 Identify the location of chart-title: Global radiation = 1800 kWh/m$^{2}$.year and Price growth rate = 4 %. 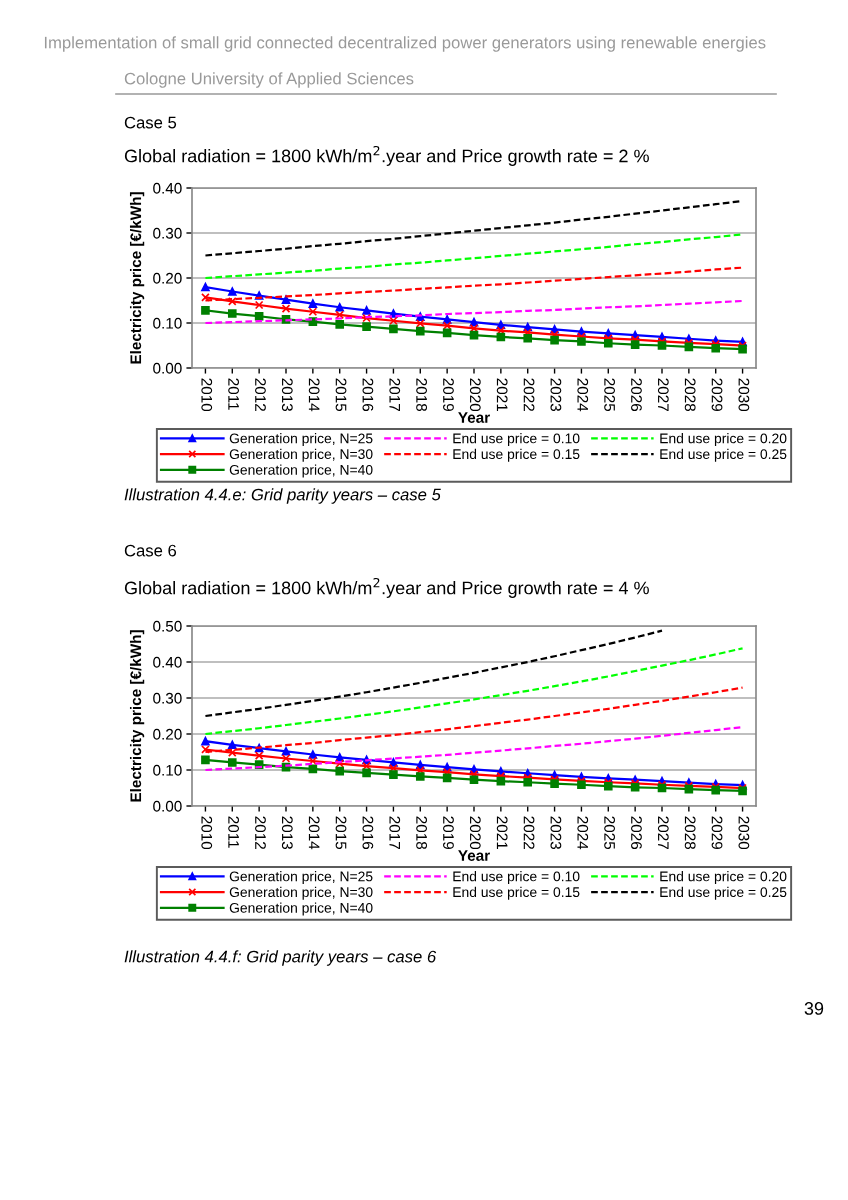
(386, 587).